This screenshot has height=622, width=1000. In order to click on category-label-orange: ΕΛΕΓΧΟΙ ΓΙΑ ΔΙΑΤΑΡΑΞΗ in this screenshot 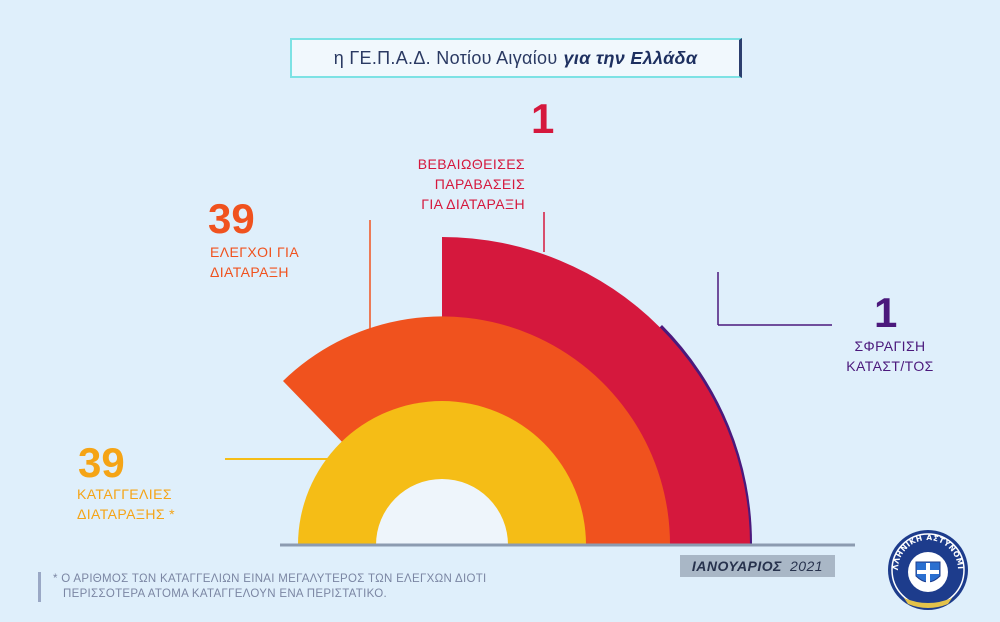, I will do `click(255, 262)`.